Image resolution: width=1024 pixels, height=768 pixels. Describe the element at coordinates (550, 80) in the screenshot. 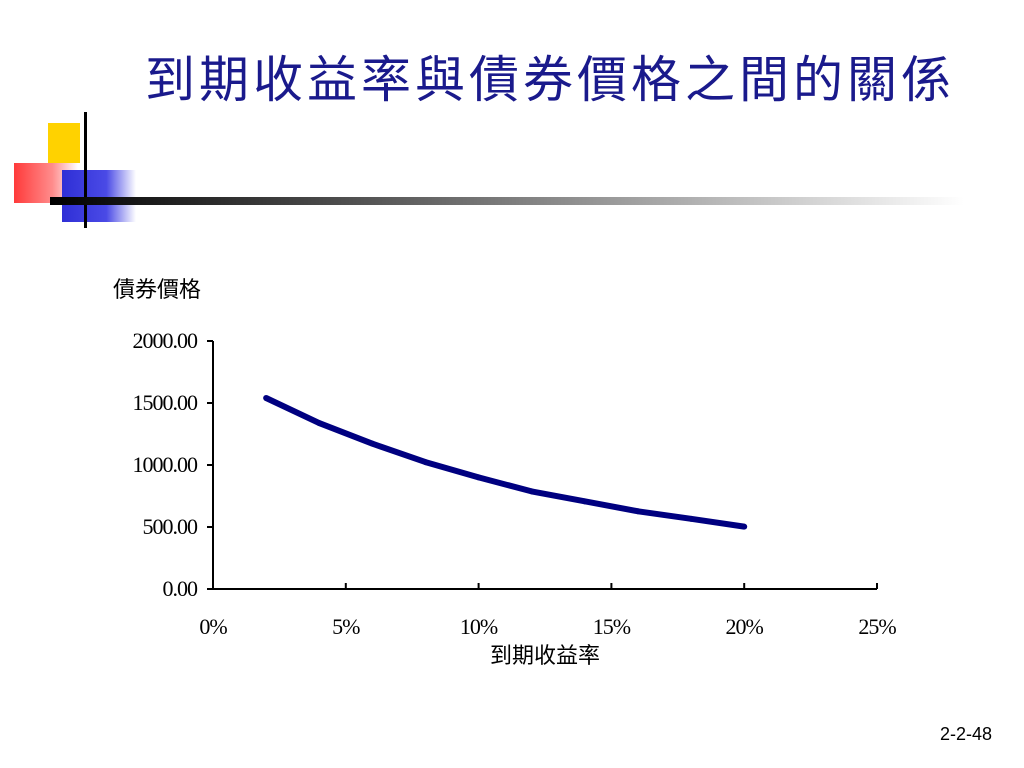

I see `slide-title: 到期收益率與債券價格之間的關係` at that location.